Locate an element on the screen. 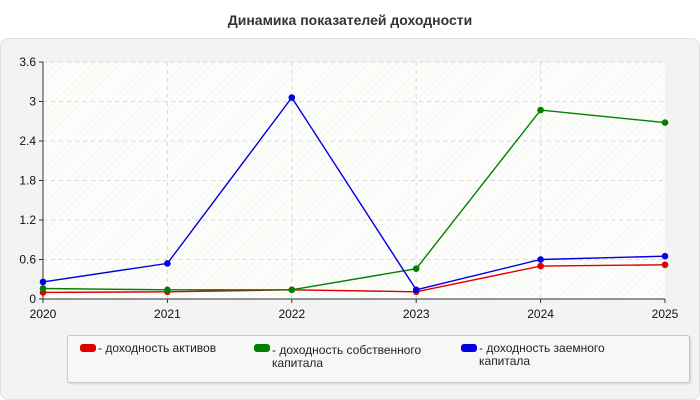 The width and height of the screenshot is (700, 400). x-tick-label: 2022 is located at coordinates (291, 314).